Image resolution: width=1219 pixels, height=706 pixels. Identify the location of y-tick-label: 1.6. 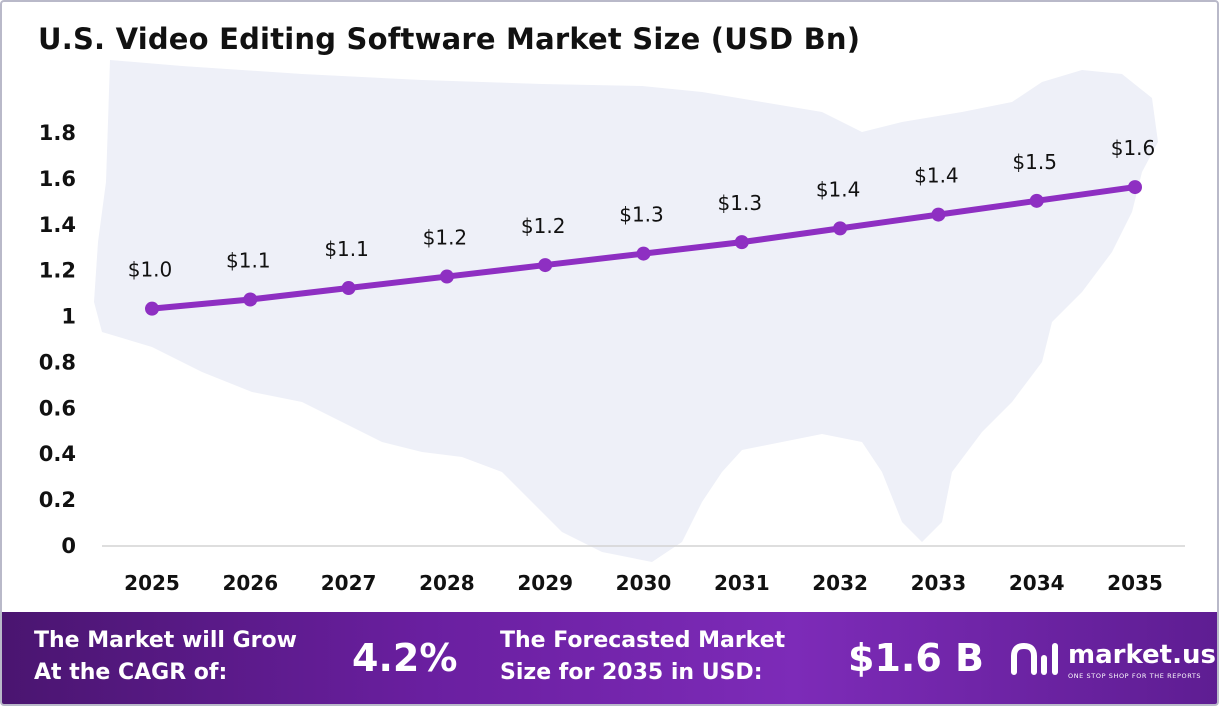
(57, 179).